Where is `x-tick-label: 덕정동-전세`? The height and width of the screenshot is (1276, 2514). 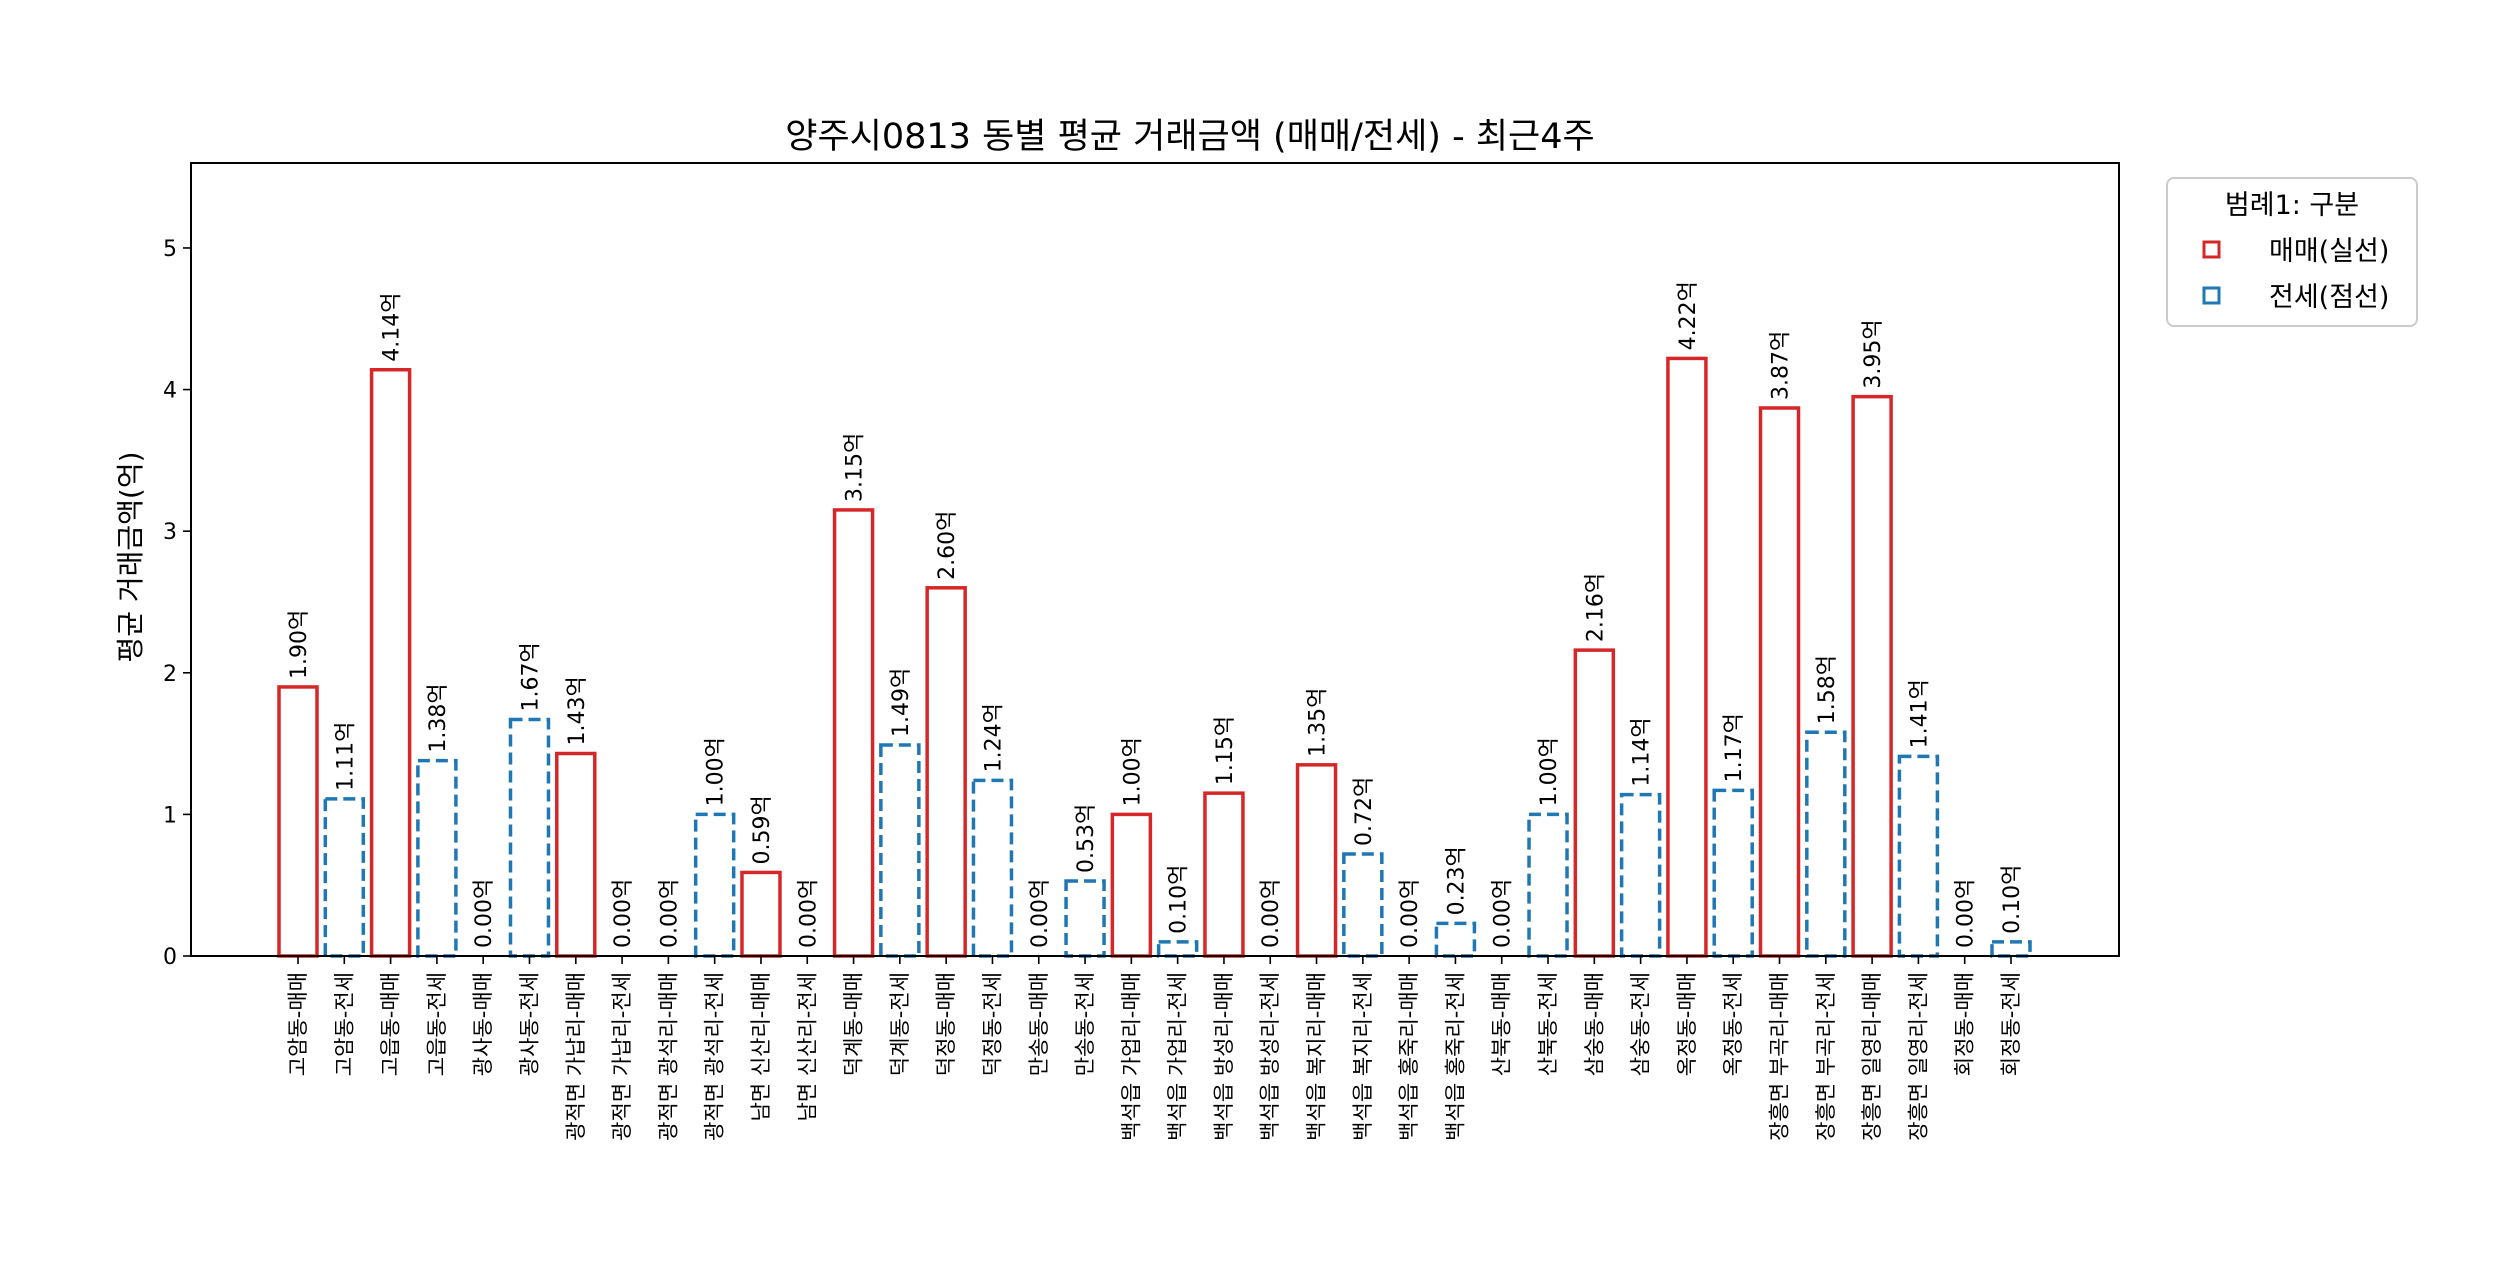
x-tick-label: 덕정동-전세 is located at coordinates (992, 1024).